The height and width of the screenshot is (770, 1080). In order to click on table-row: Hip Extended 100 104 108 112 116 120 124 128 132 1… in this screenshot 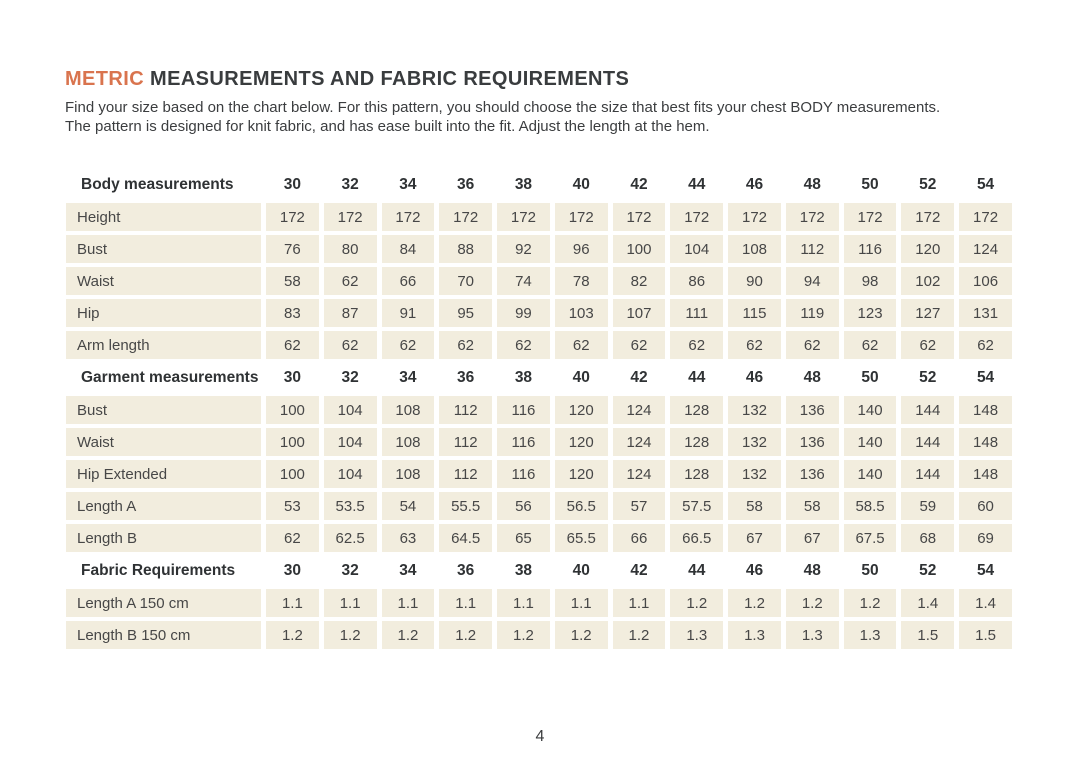, I will do `click(539, 474)`.